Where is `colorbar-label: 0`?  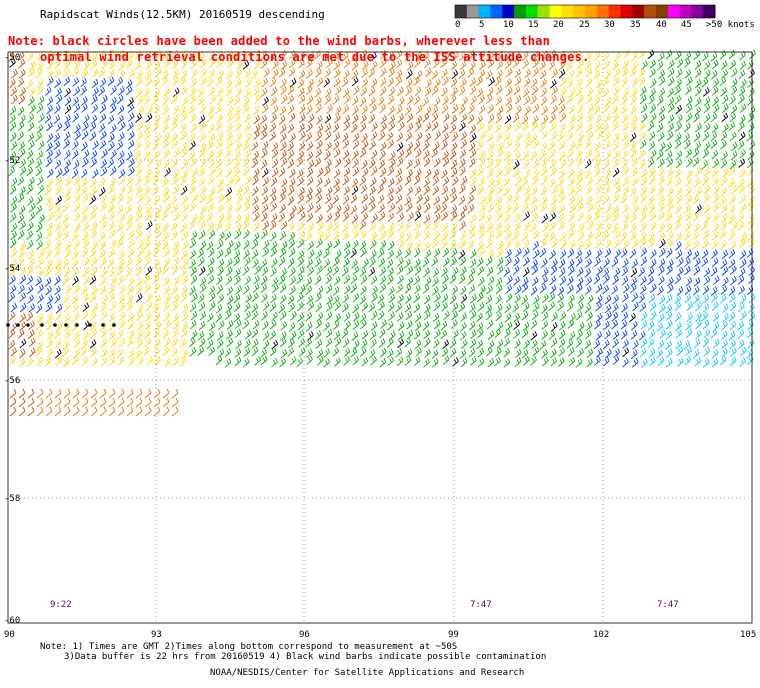
colorbar-label: 0 is located at coordinates (458, 25).